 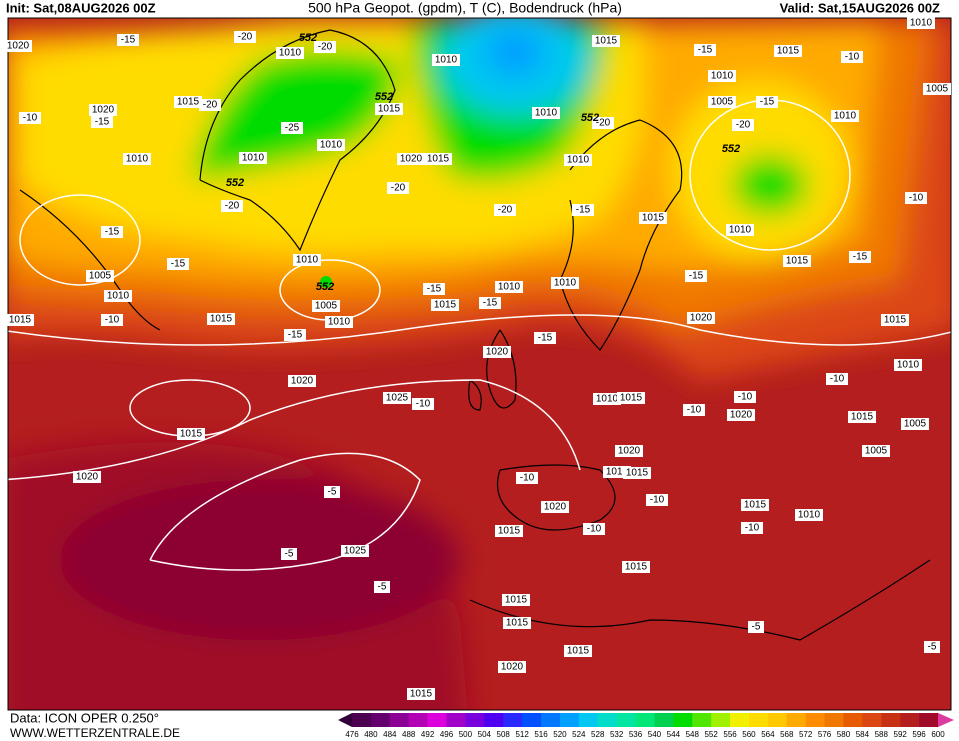 What do you see at coordinates (860, 7) in the screenshot?
I see `valid-time: Valid: Sat,15AUG2026 00Z` at bounding box center [860, 7].